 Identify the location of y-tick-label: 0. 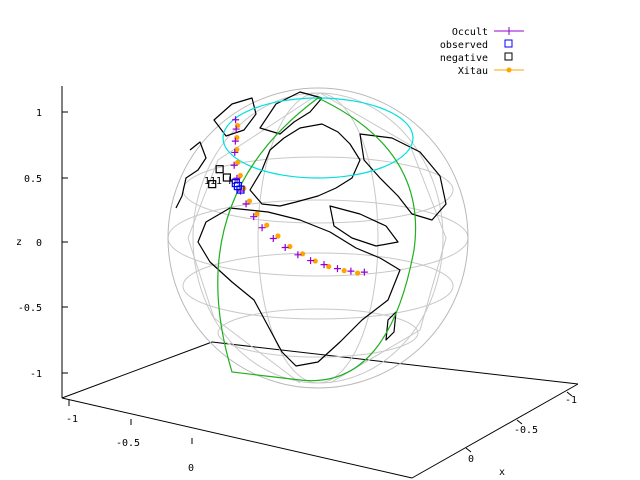
(191, 468).